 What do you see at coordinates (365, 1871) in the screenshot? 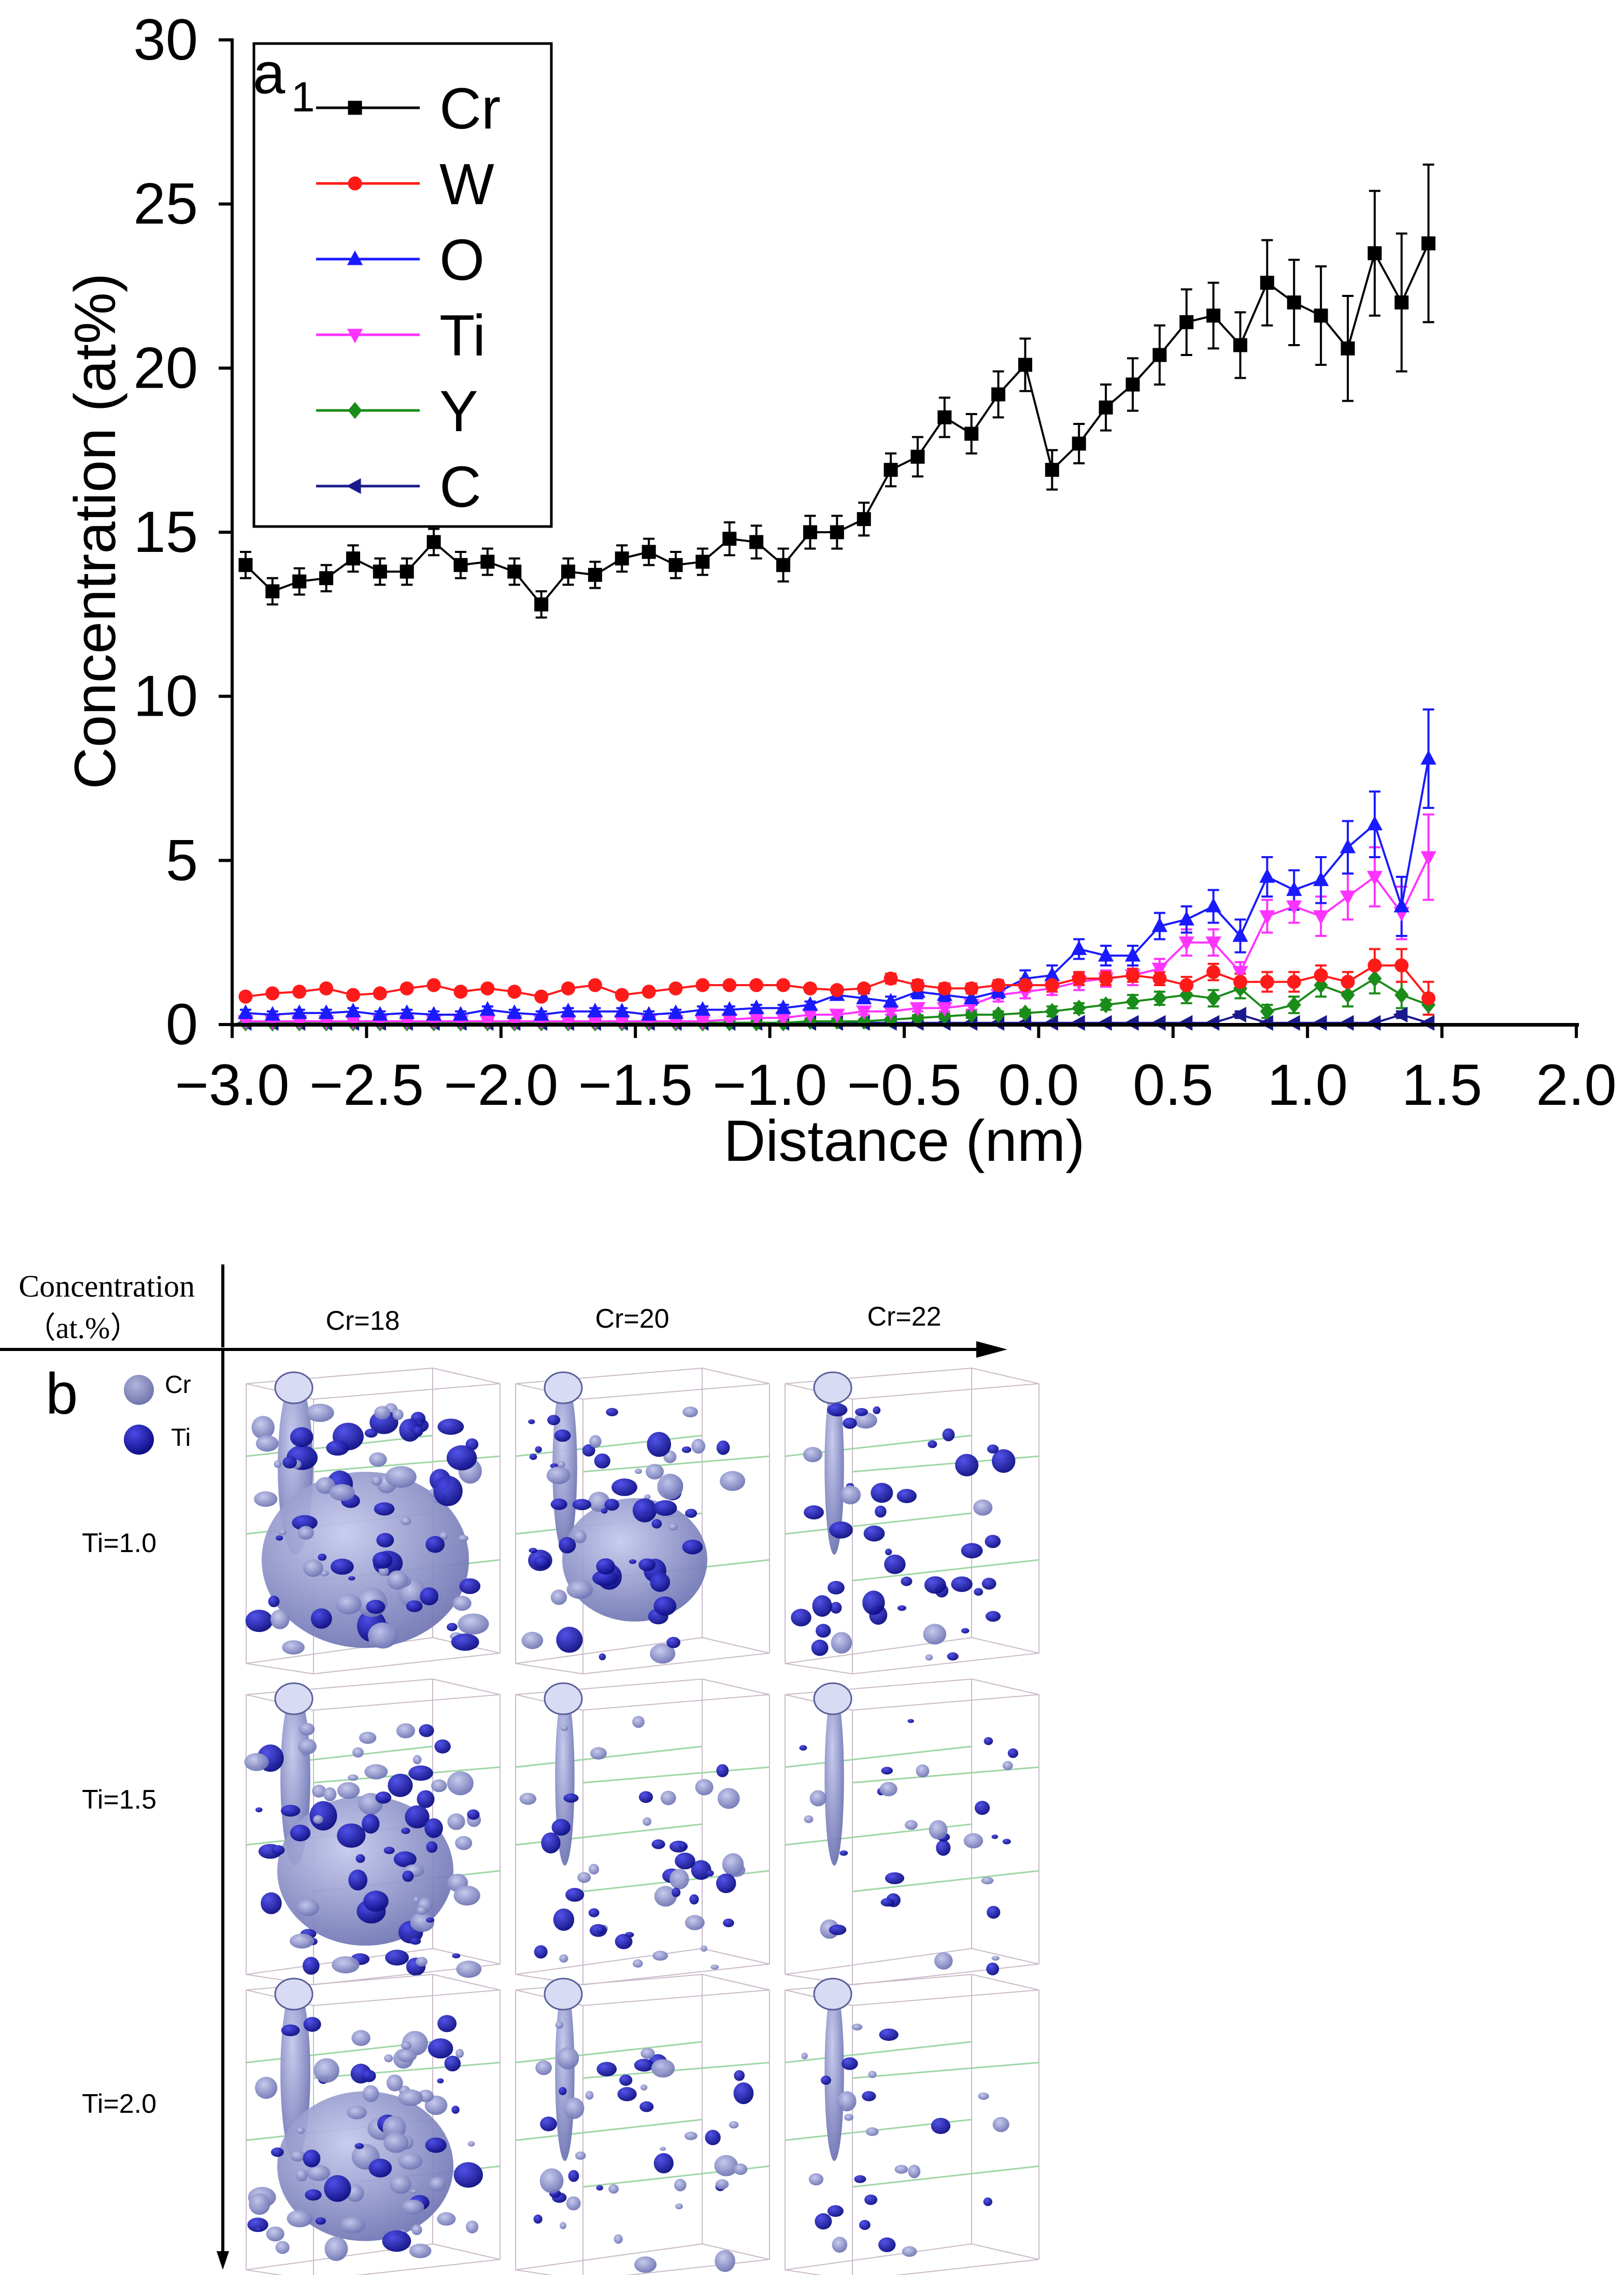
I see `cr-bulk-blob` at bounding box center [365, 1871].